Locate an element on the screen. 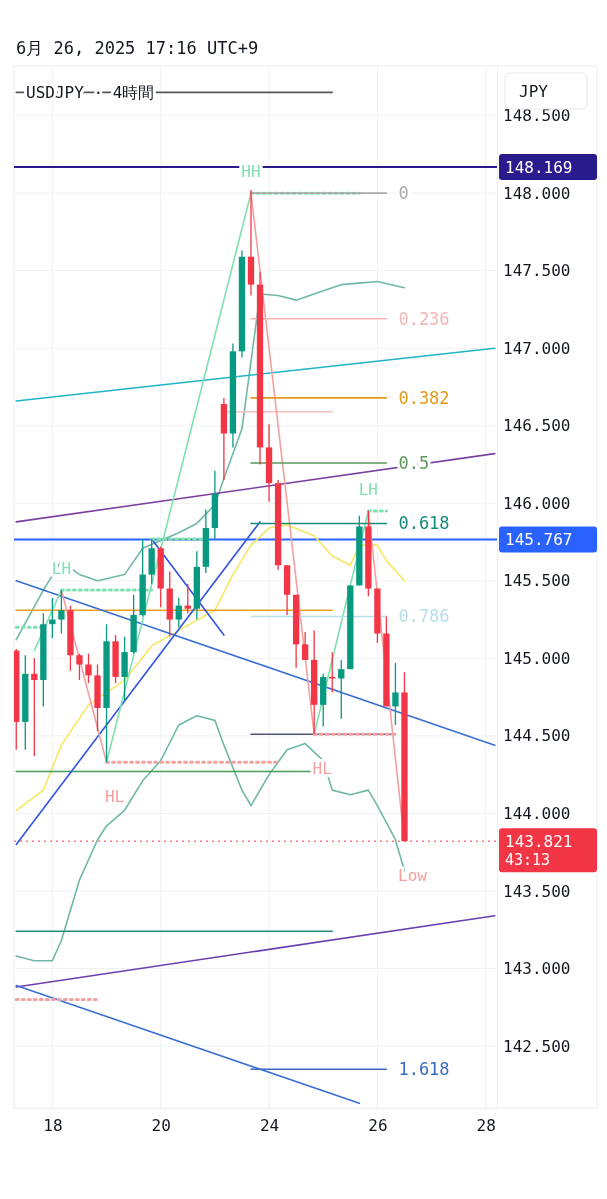  text: 43:13 is located at coordinates (528, 860).